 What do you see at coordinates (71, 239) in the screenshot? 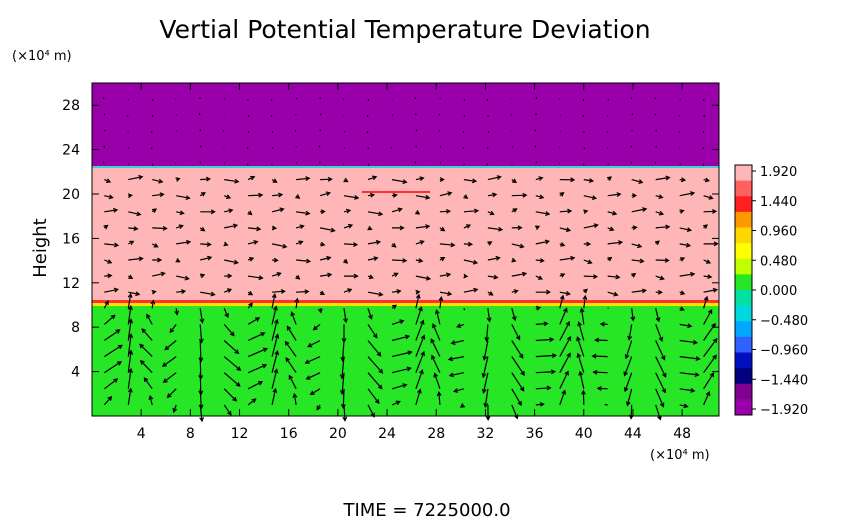
I see `y-tick-label: 16` at bounding box center [71, 239].